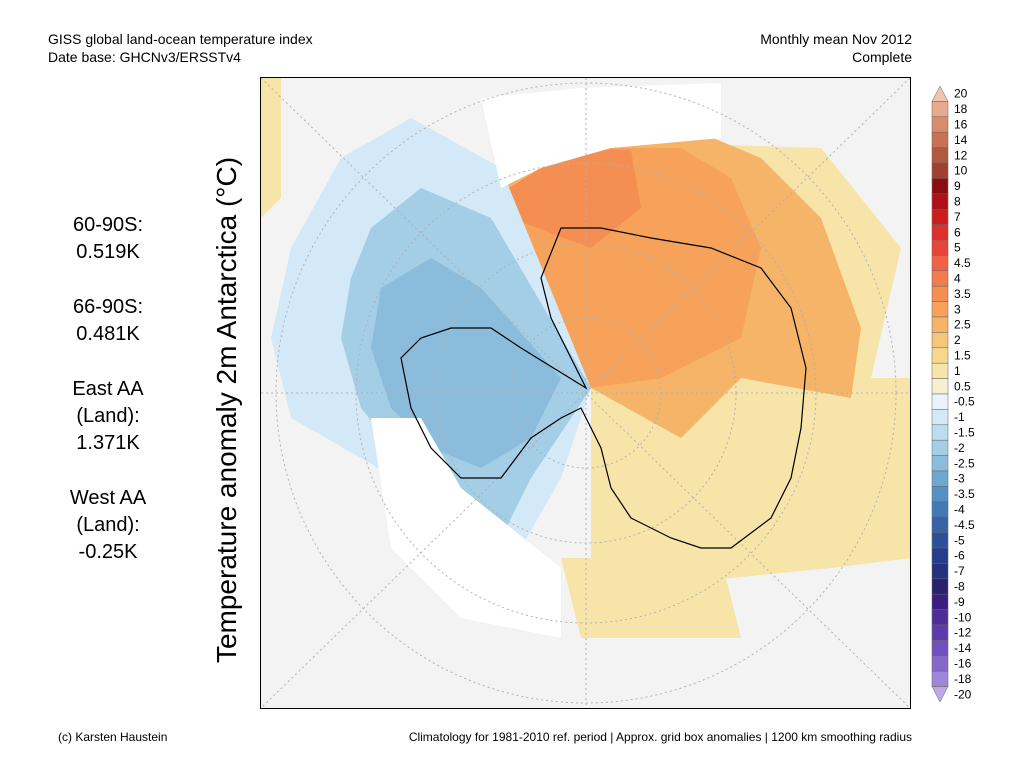 The width and height of the screenshot is (1024, 768). What do you see at coordinates (108, 552) in the screenshot?
I see `stat-value: -0.25K` at bounding box center [108, 552].